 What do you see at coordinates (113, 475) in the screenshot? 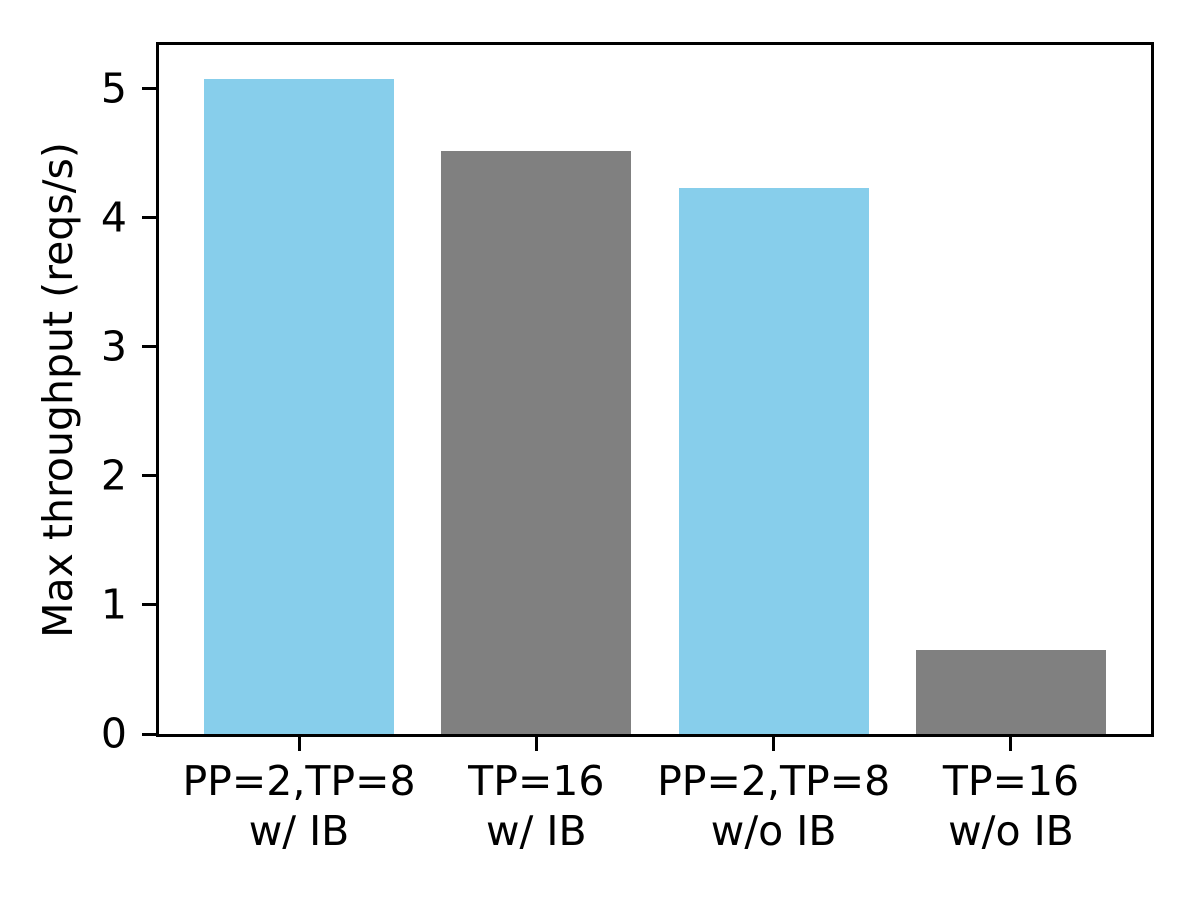
I see `y-tick-label: 2` at bounding box center [113, 475].